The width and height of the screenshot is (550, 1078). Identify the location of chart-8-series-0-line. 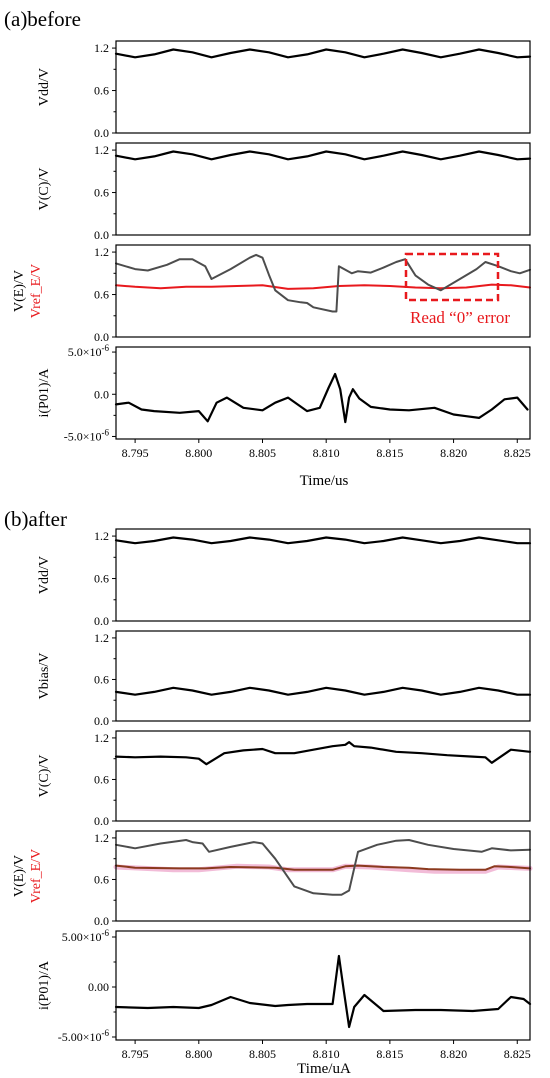
(323, 991).